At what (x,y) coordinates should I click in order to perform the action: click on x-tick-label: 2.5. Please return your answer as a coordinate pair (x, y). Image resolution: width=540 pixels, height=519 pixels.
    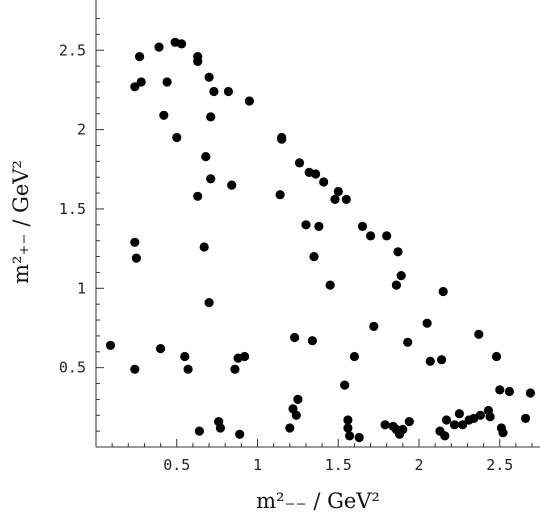
    Looking at the image, I should click on (499, 465).